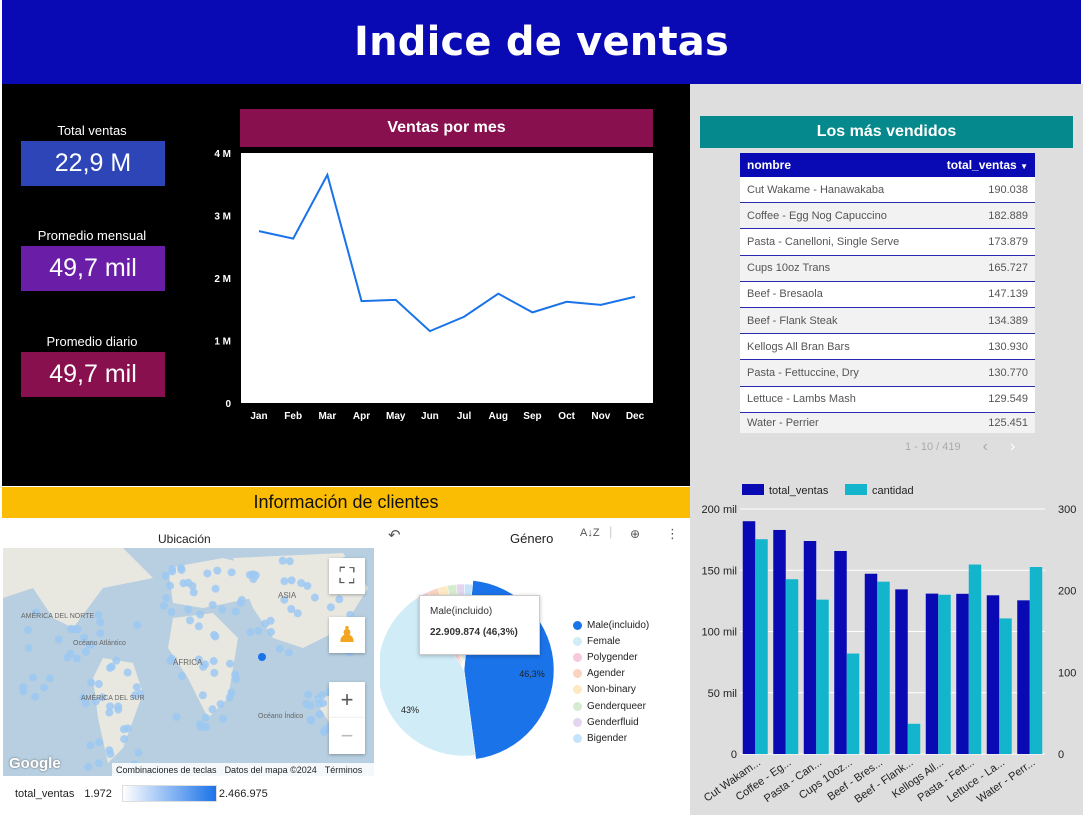 The image size is (1083, 815). I want to click on pie-tooltip: Male(incluido) 22.909.874 (46,3%), so click(479, 625).